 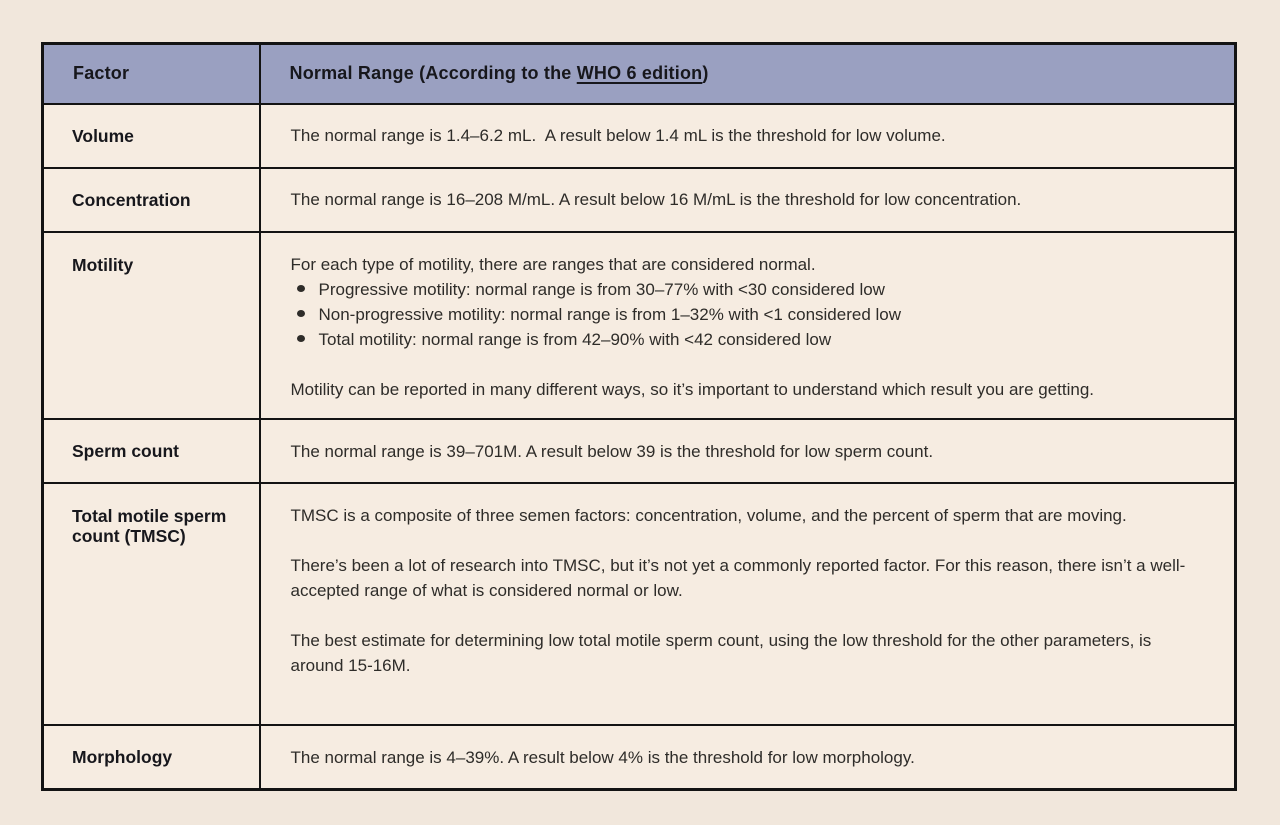 What do you see at coordinates (151, 451) in the screenshot?
I see `factor-label-sperm-count: Sperm count` at bounding box center [151, 451].